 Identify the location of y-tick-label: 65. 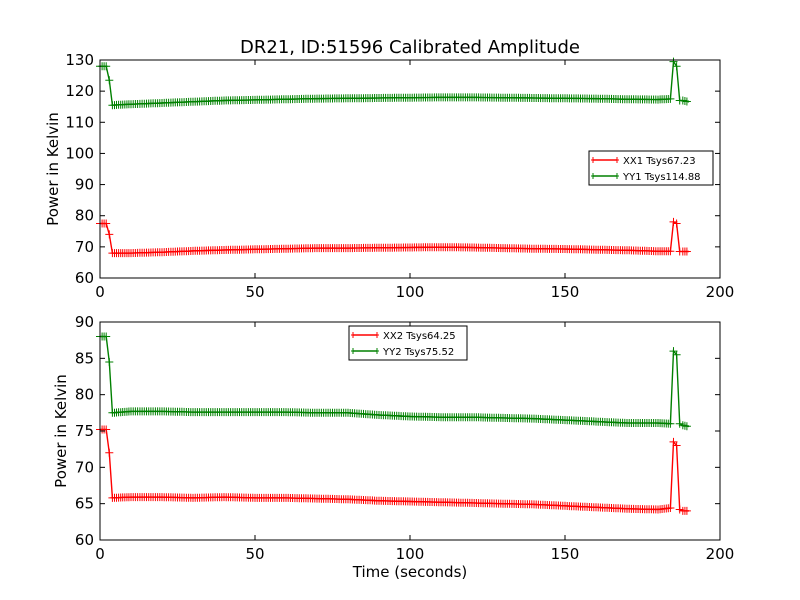
(84, 504).